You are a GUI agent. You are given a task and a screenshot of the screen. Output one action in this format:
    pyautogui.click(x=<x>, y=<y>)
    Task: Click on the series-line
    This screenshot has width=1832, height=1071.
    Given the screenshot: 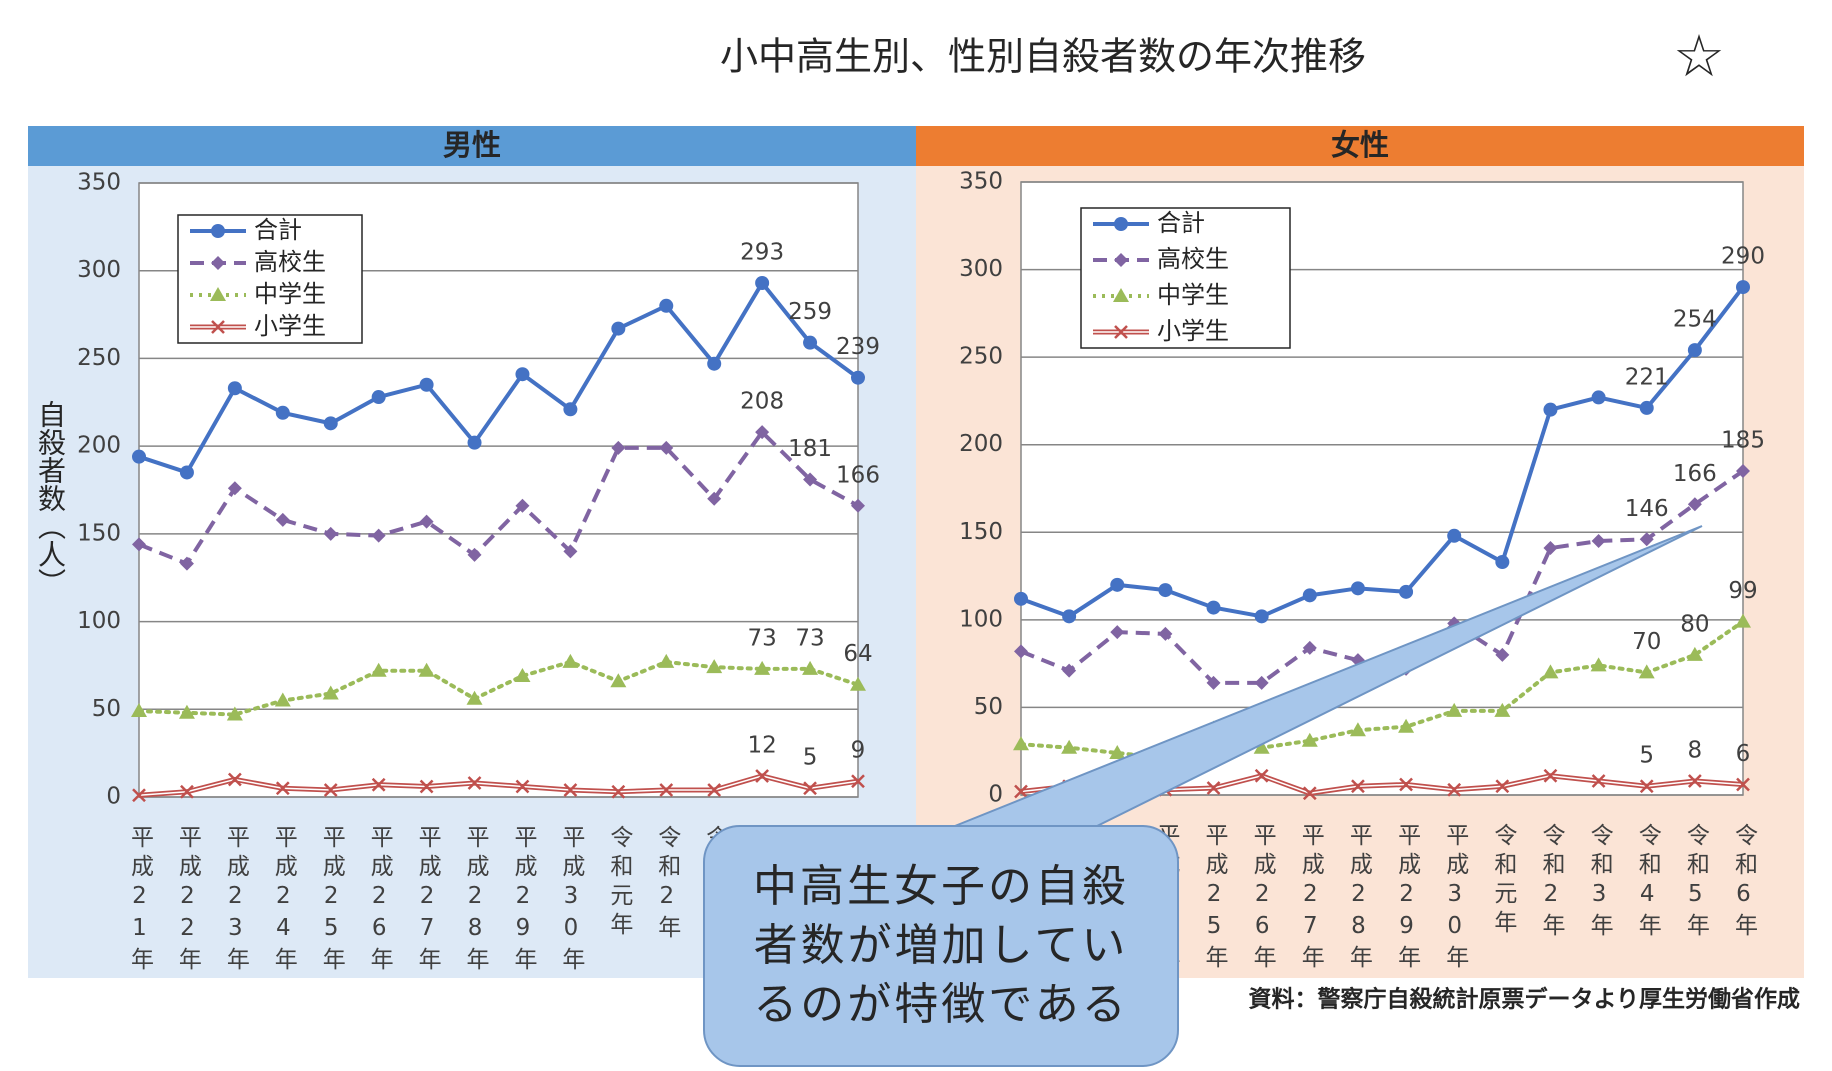 What is the action you would take?
    pyautogui.click(x=499, y=377)
    